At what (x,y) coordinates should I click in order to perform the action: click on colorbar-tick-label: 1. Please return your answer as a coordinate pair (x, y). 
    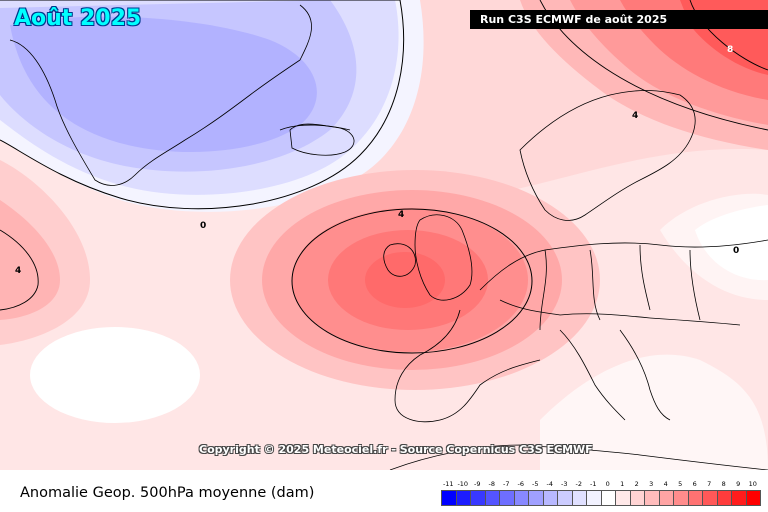
    Looking at the image, I should click on (622, 484).